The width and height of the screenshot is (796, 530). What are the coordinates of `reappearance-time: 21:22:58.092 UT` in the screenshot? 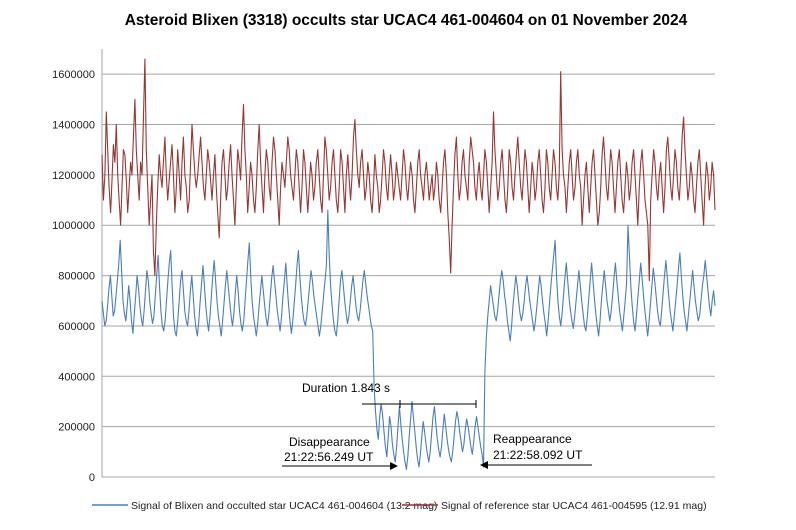 It's located at (538, 455).